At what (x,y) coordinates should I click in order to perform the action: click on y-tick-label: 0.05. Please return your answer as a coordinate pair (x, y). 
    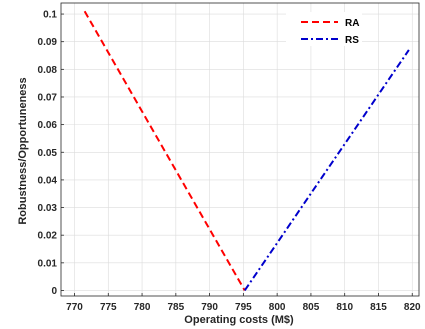
    Looking at the image, I should click on (48, 153).